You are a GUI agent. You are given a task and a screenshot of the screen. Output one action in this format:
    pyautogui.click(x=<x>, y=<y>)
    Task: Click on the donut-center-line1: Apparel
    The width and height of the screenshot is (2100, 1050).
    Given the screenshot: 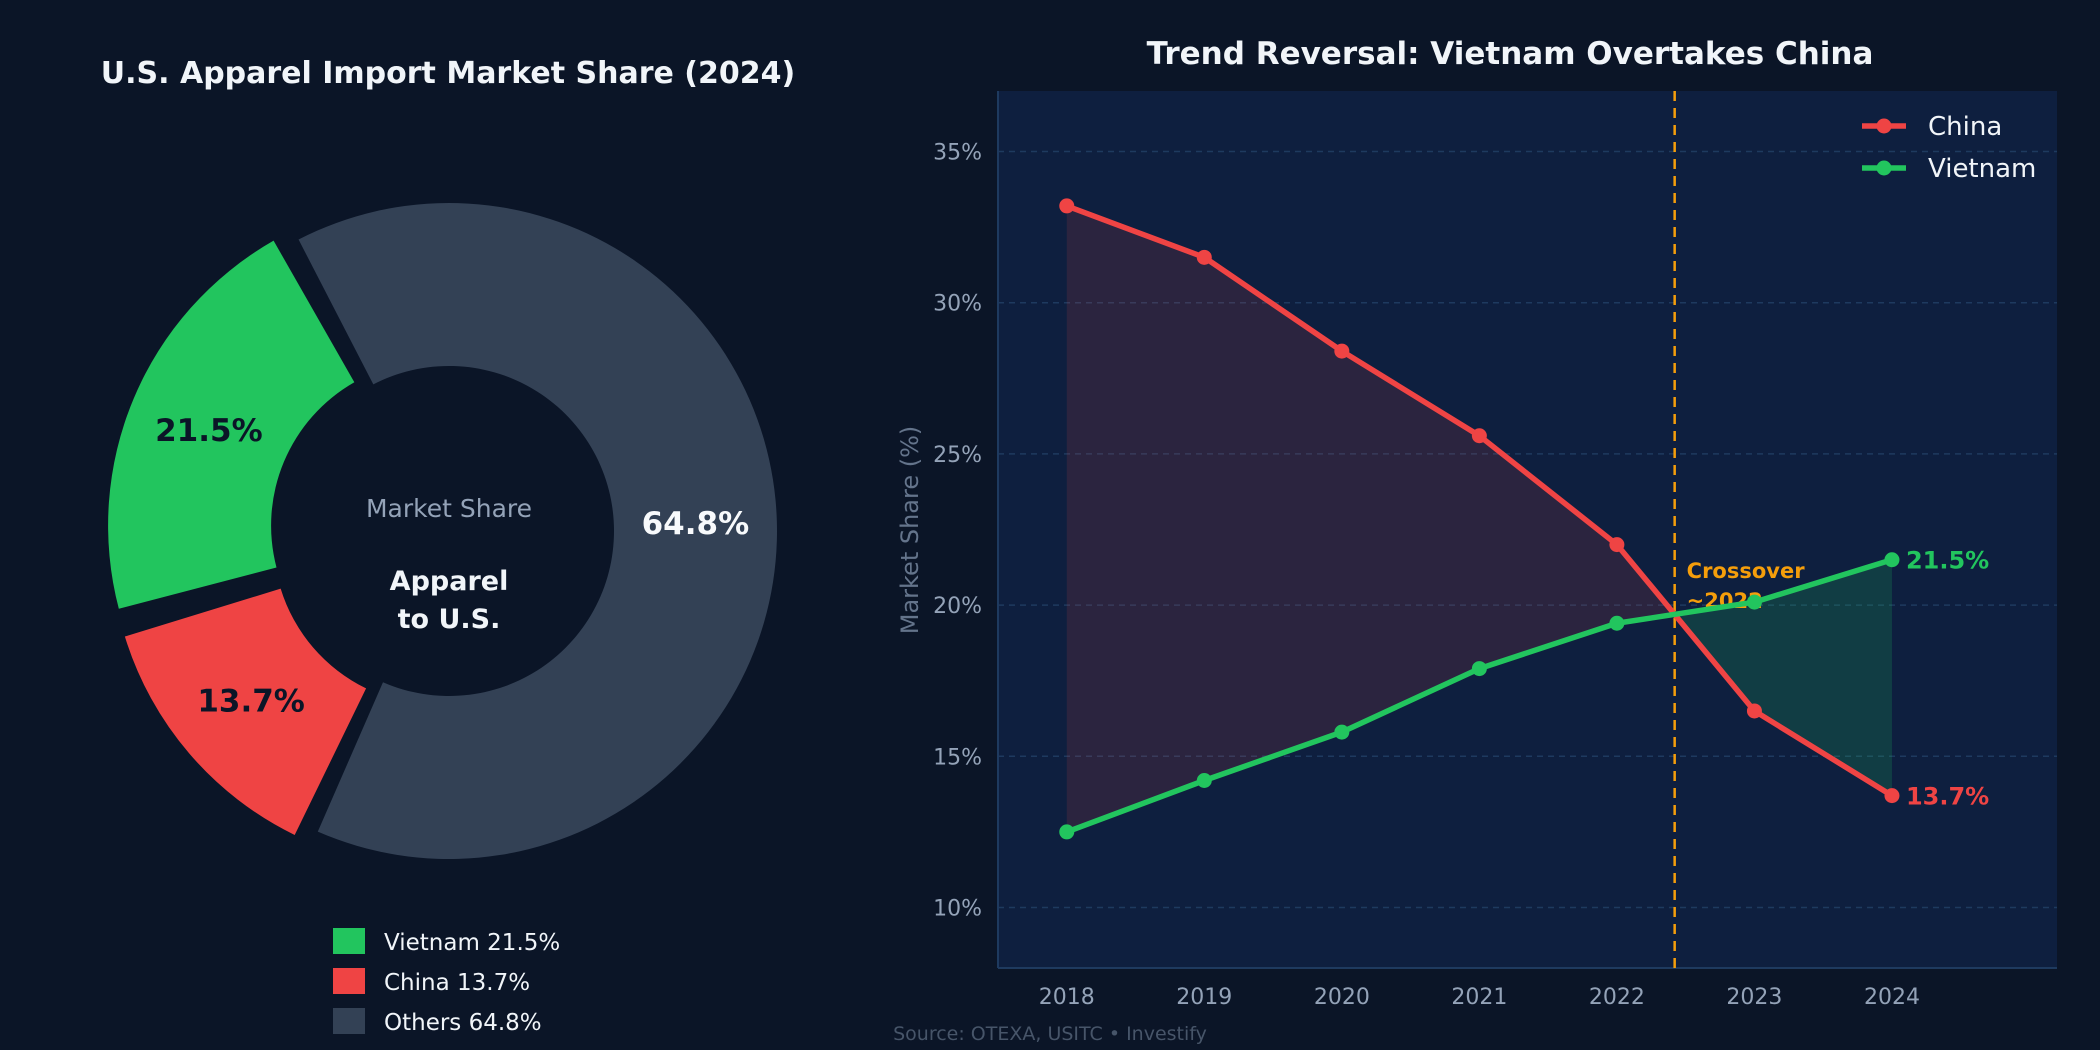 What is the action you would take?
    pyautogui.click(x=449, y=581)
    